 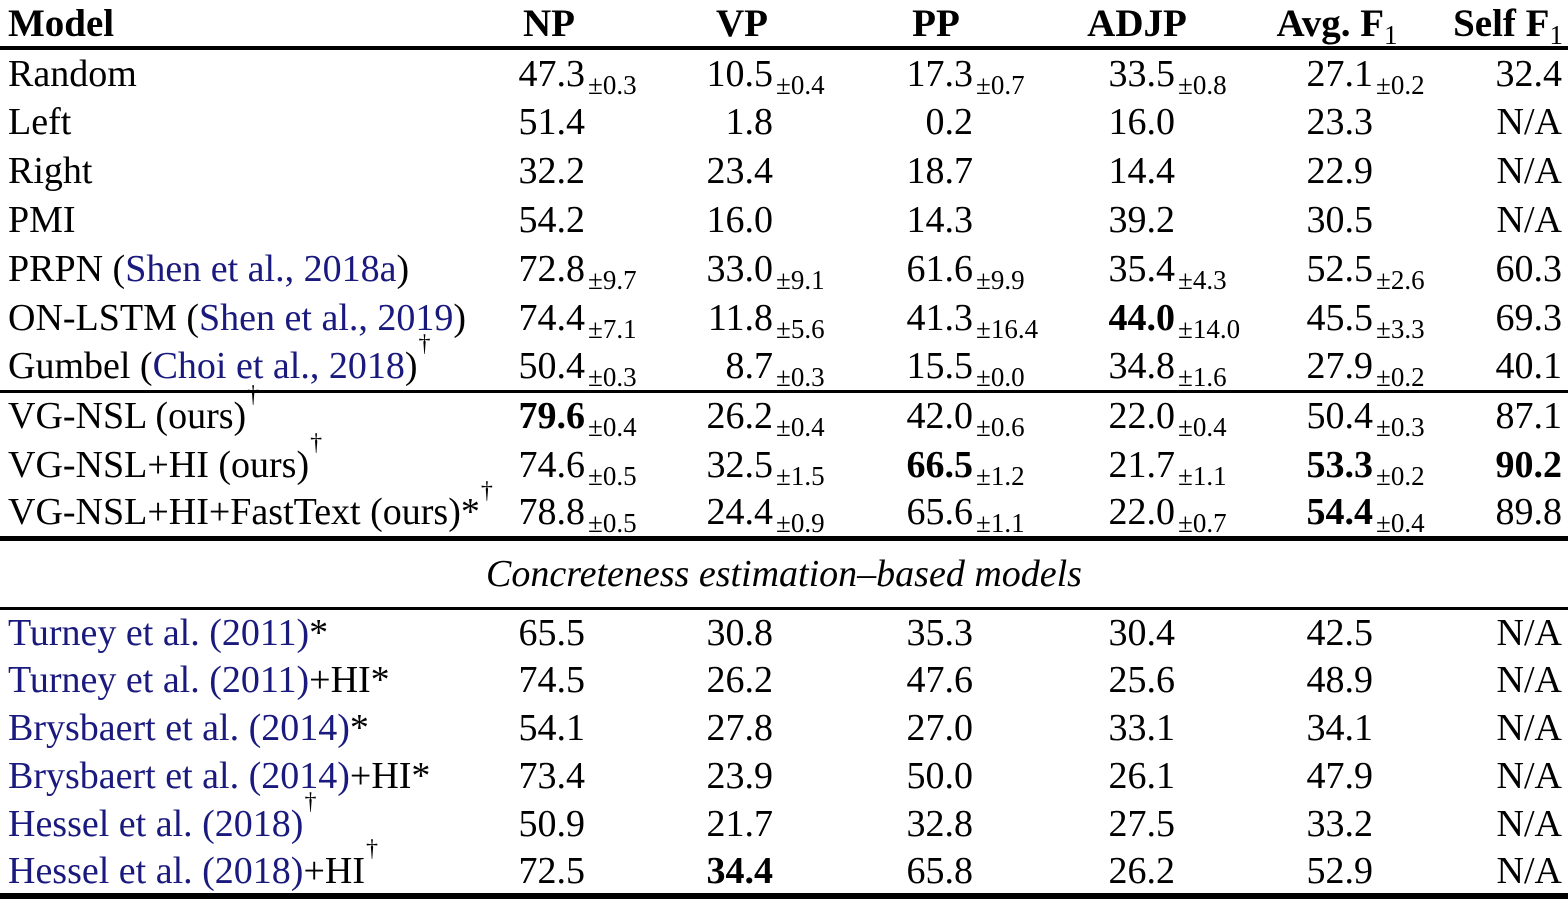 What do you see at coordinates (940, 464) in the screenshot?
I see `pp-value: 66.5` at bounding box center [940, 464].